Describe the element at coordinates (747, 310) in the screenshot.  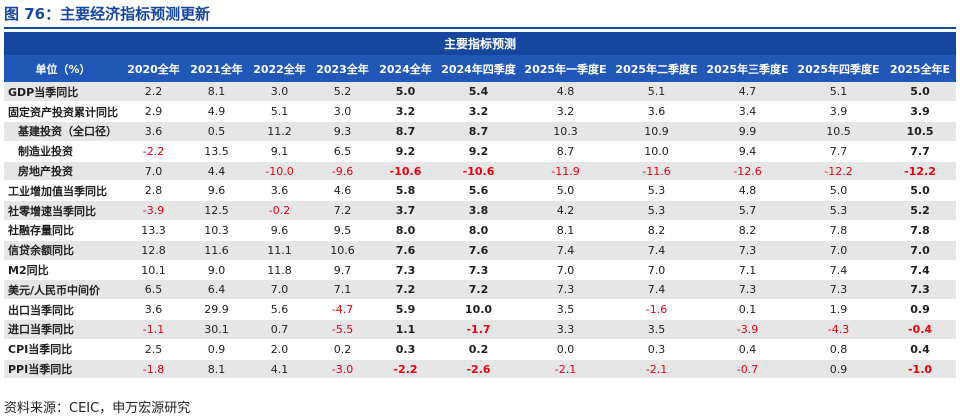
I see `table-cell: 0.1` at that location.